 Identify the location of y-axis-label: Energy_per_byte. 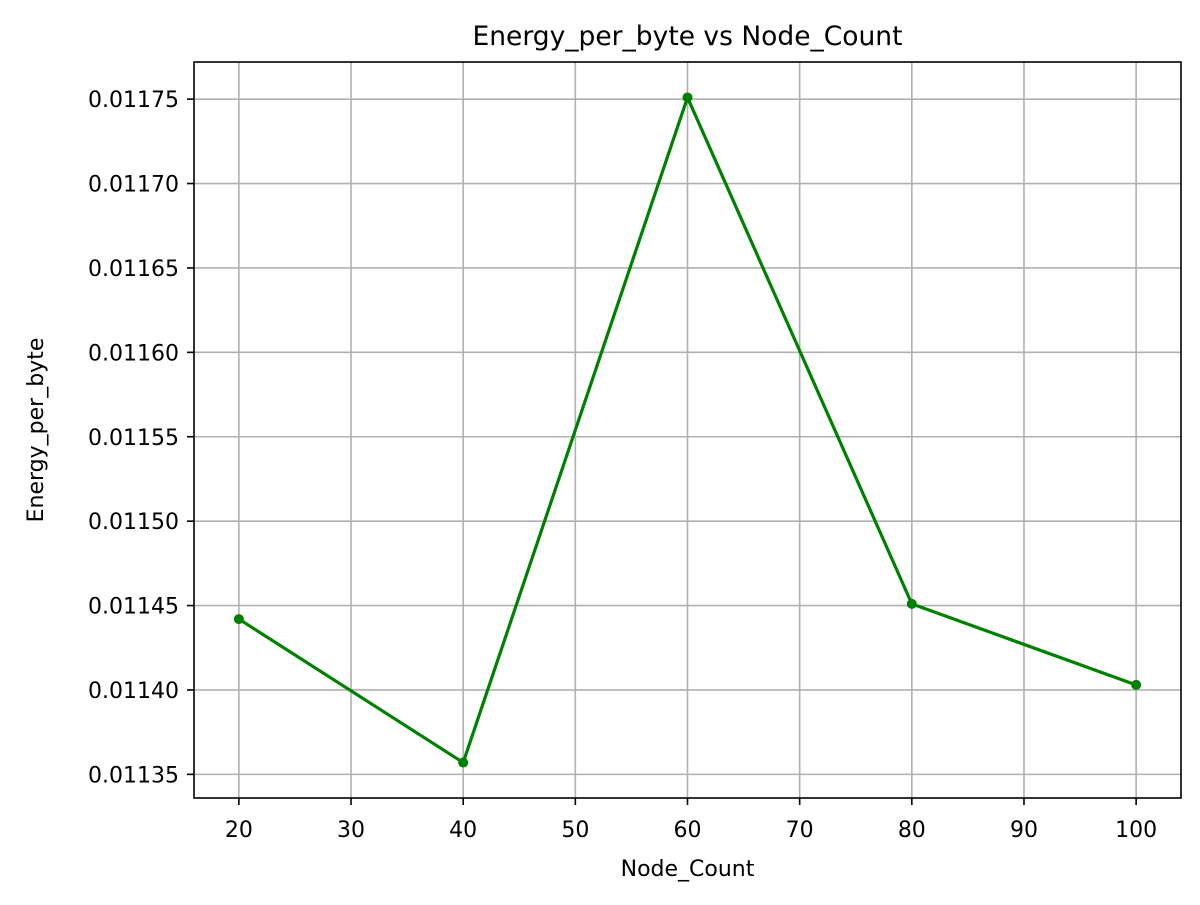
(36, 430).